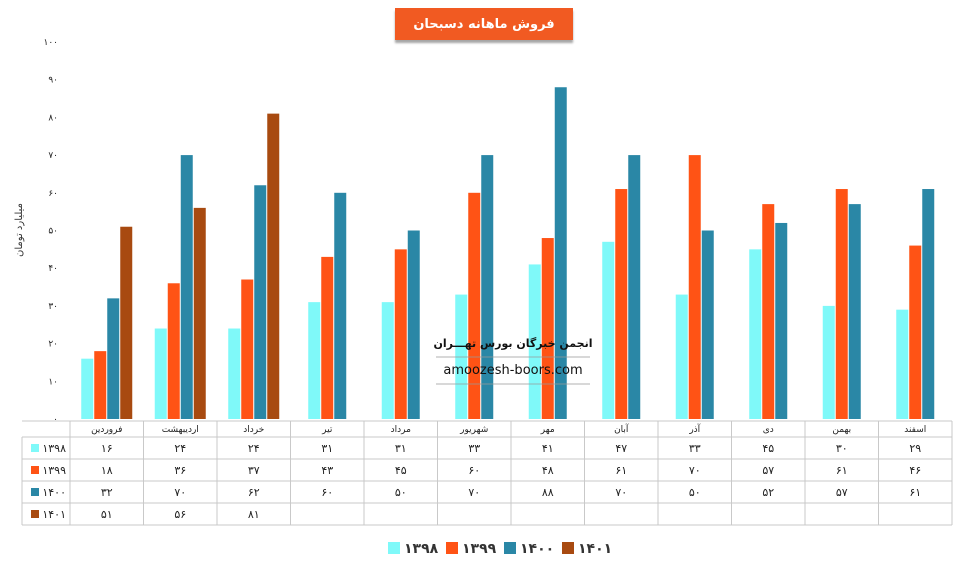  What do you see at coordinates (548, 470) in the screenshot?
I see `data-label: ۴۸` at bounding box center [548, 470].